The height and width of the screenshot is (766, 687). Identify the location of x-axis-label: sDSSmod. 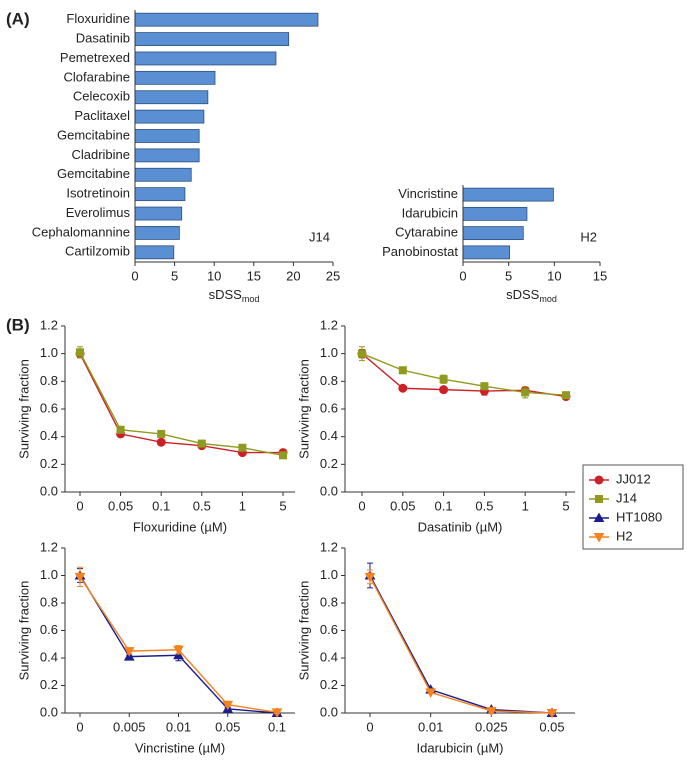
(234, 295).